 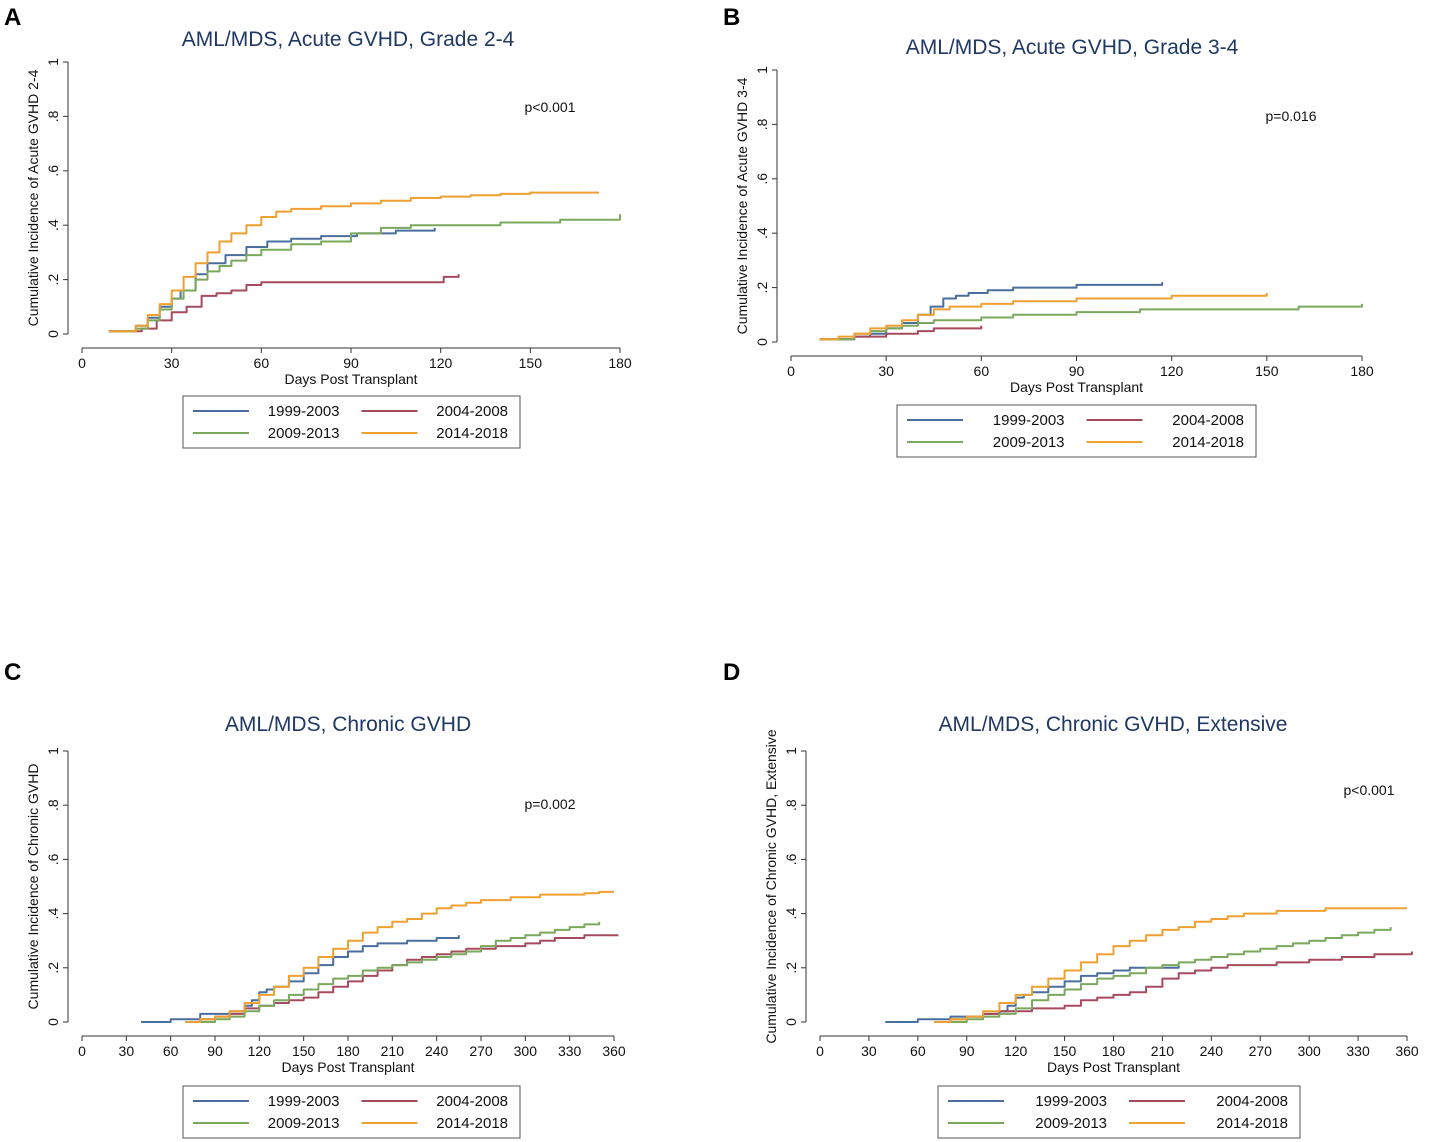 What do you see at coordinates (33, 887) in the screenshot?
I see `y-axis-label: Cumulative Incidence of Chronic GVHD` at bounding box center [33, 887].